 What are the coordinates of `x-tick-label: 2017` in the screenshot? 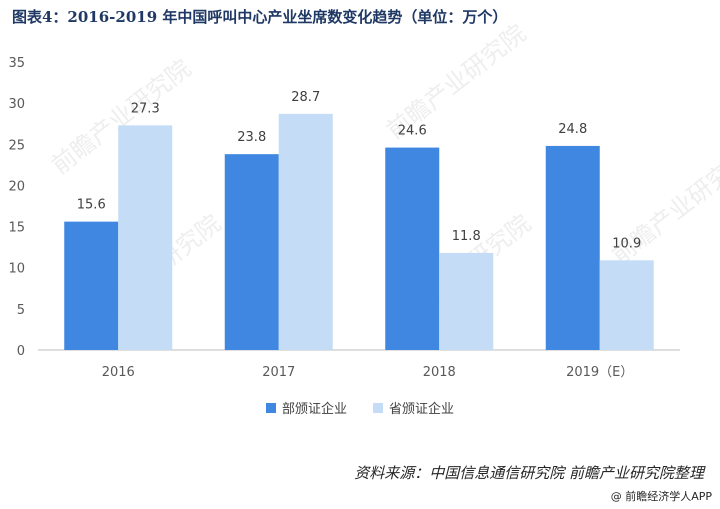 It's located at (278, 372).